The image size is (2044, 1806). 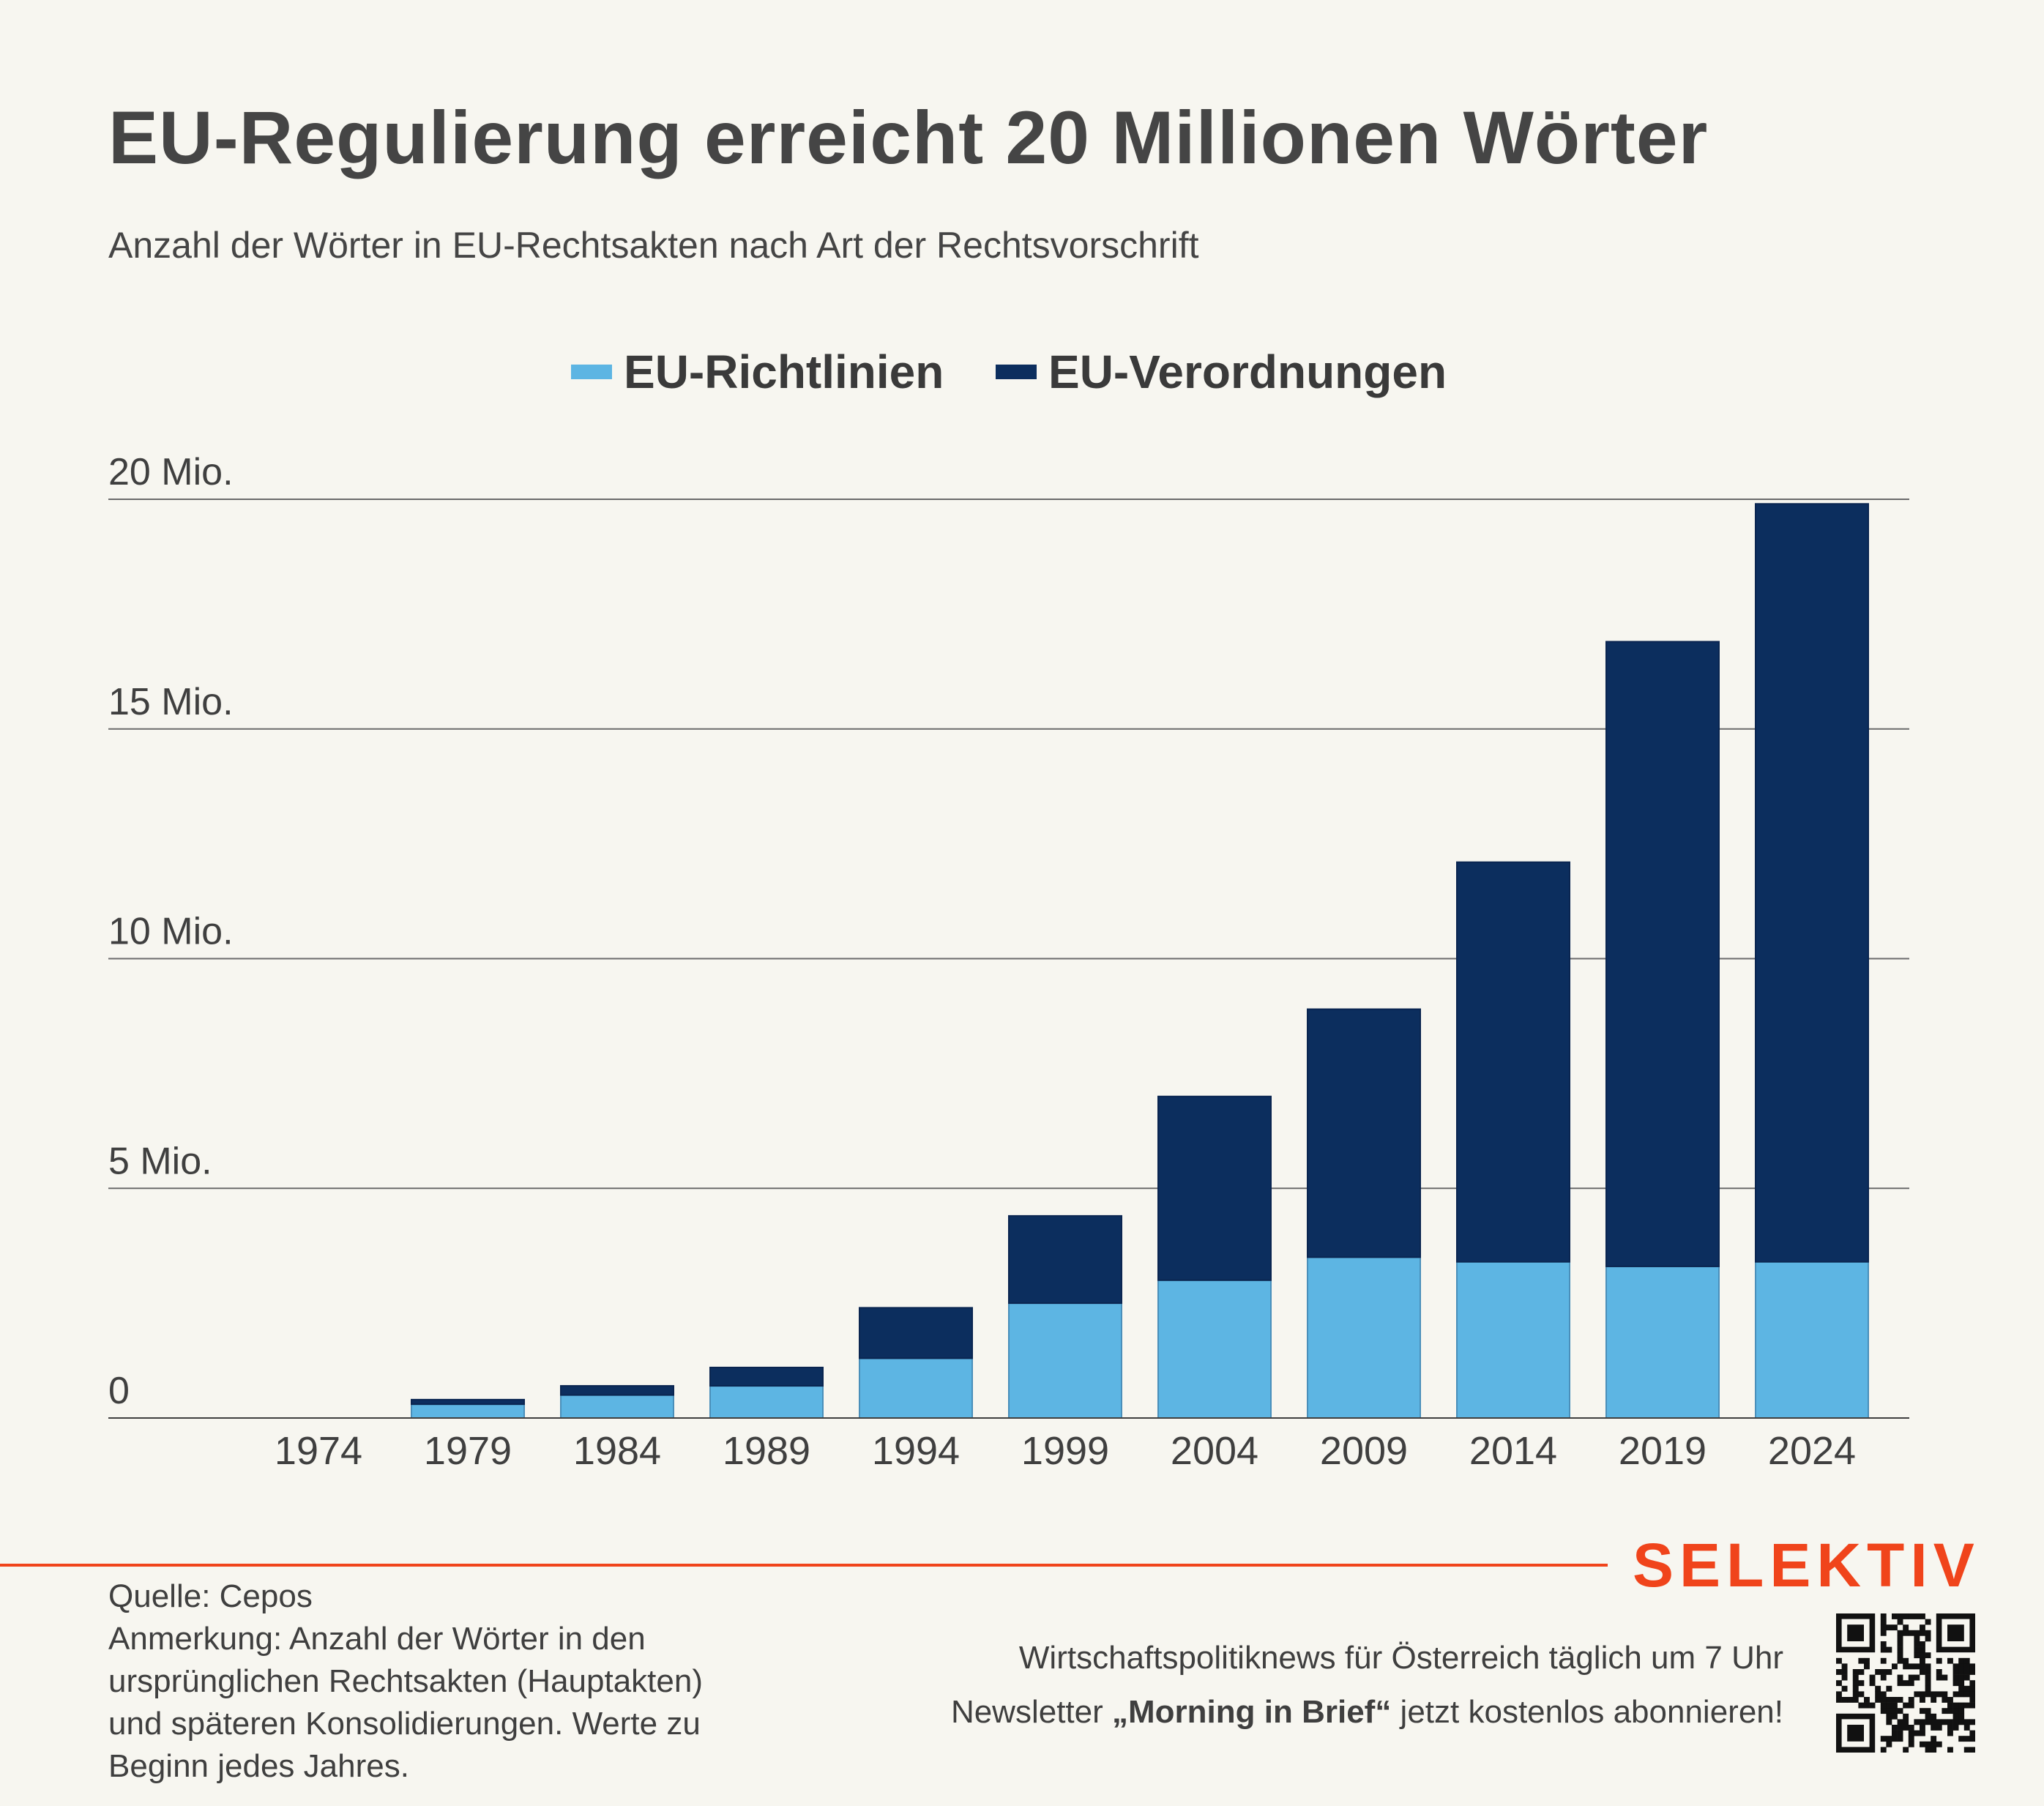 What do you see at coordinates (1905, 1683) in the screenshot?
I see `qr-code-icon` at bounding box center [1905, 1683].